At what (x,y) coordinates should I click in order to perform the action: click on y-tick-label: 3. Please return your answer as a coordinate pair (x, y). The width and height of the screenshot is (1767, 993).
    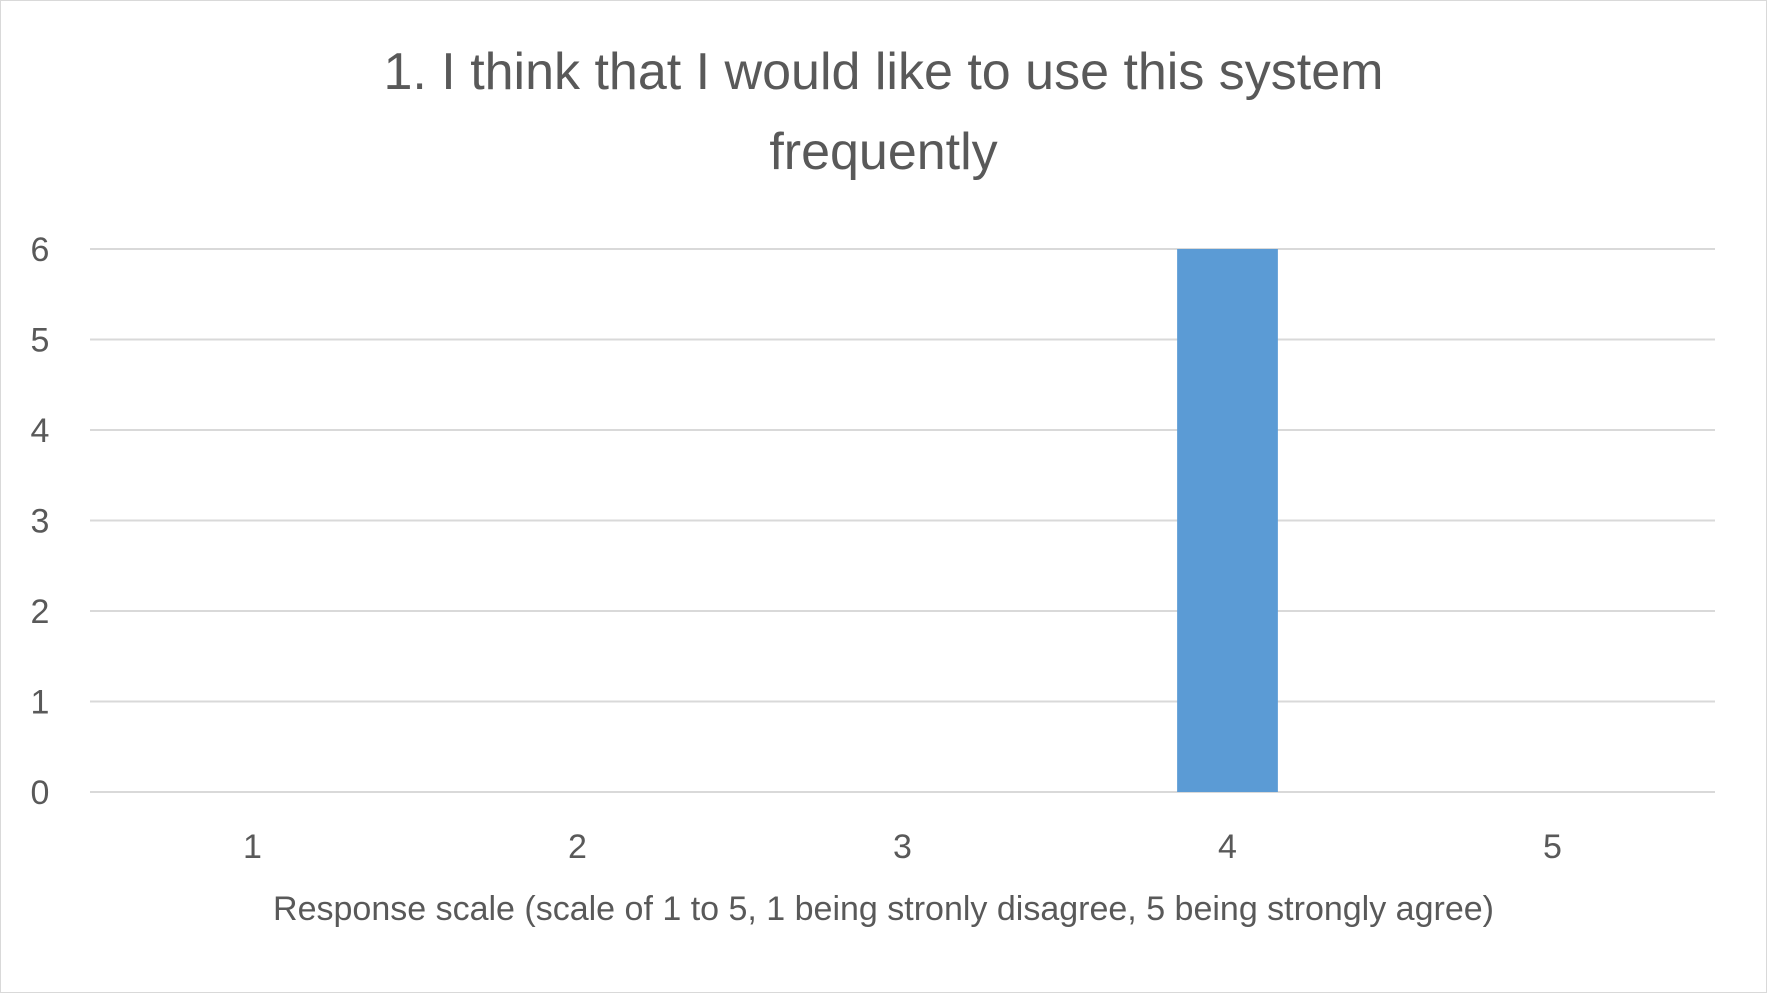
    Looking at the image, I should click on (40, 522).